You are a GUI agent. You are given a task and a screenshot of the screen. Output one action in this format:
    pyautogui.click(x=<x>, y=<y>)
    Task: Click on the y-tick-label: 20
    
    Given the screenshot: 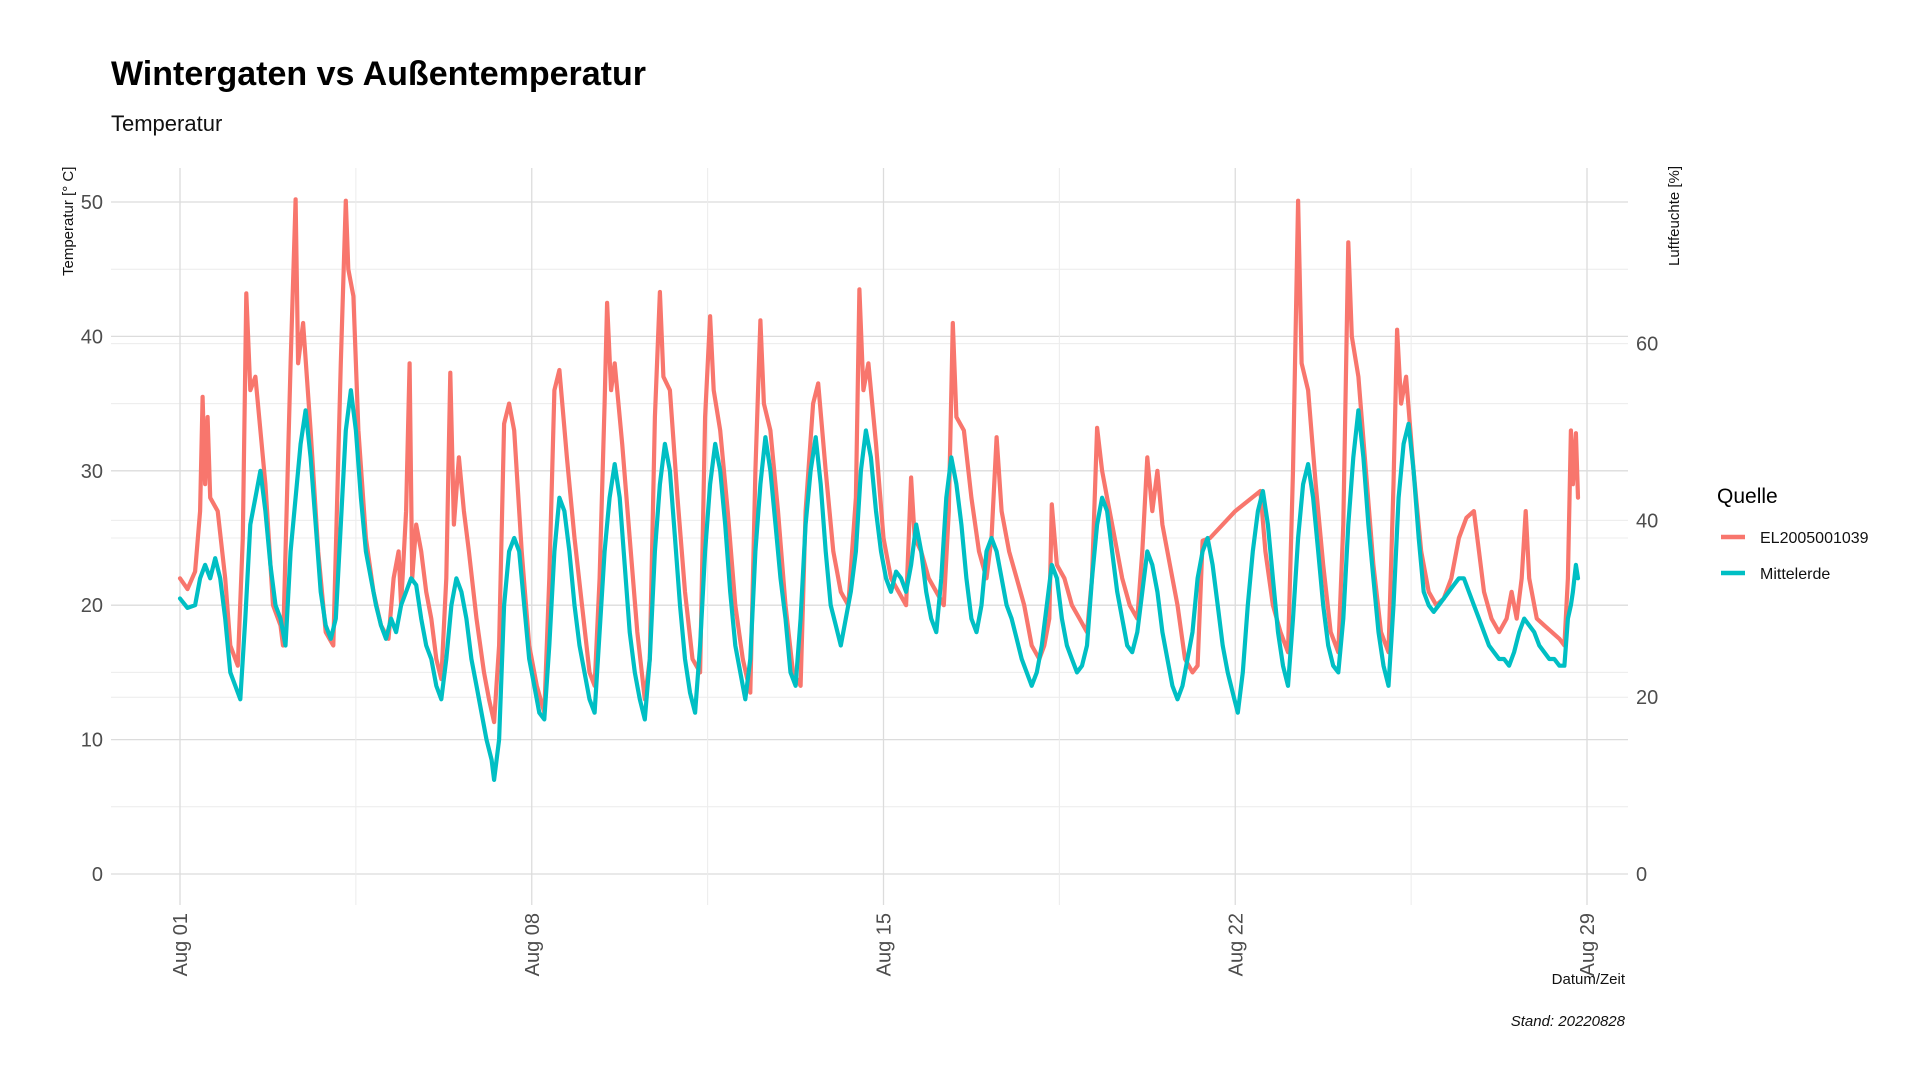 What is the action you would take?
    pyautogui.click(x=92, y=606)
    